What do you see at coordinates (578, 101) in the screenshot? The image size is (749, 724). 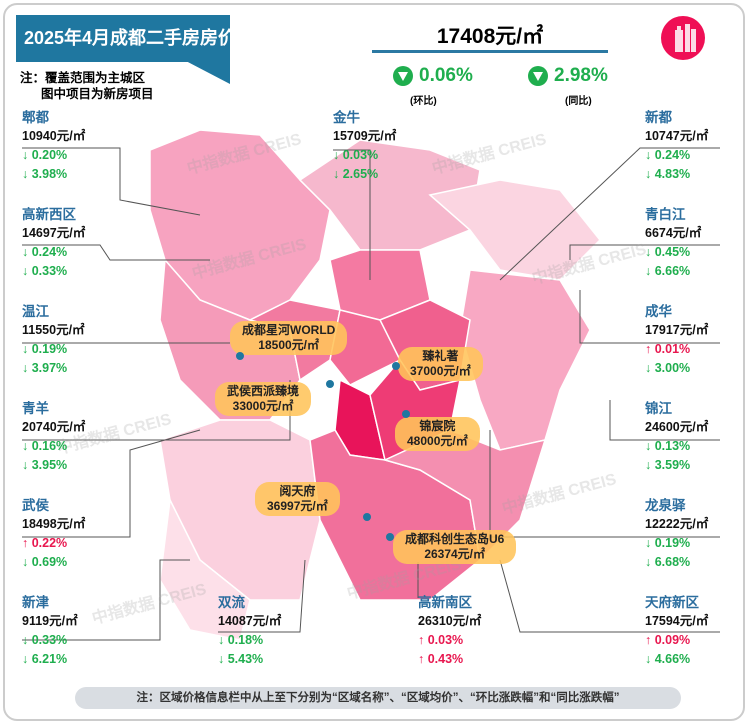 I see `yoy-label: (同比)` at bounding box center [578, 101].